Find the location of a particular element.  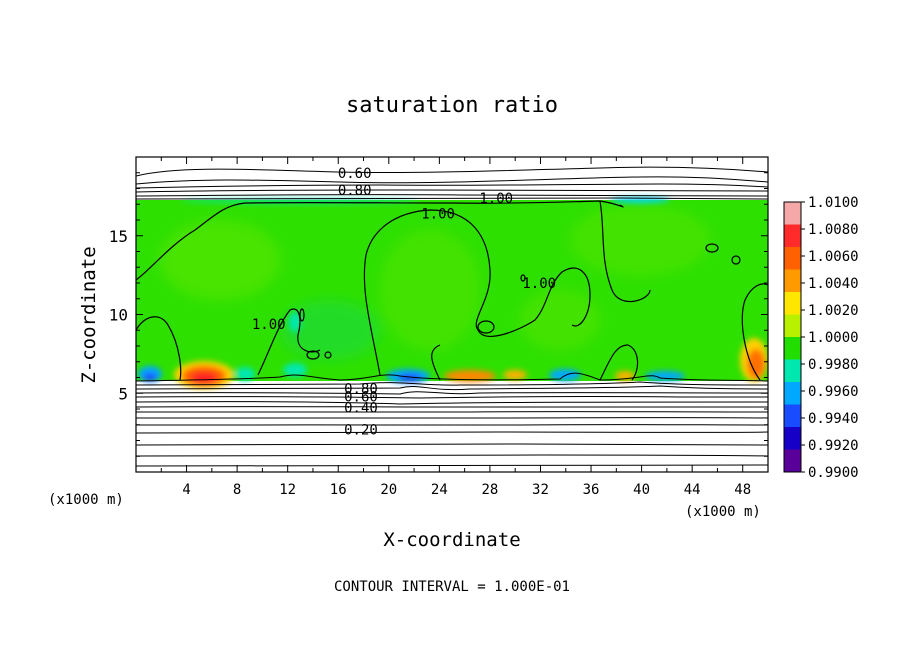

y-tick-label: 15 is located at coordinates (118, 236).